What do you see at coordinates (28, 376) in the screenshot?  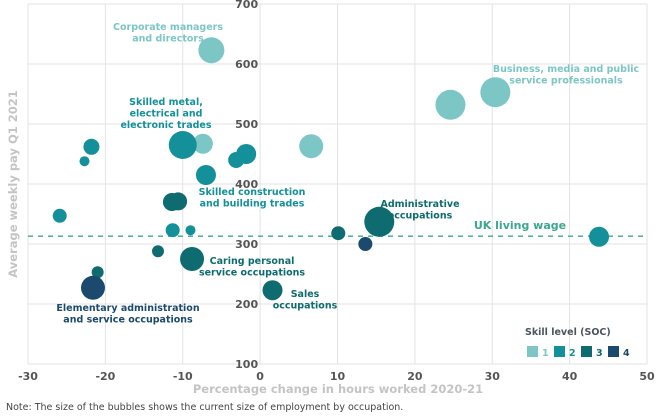 I see `x-tick-label: -30` at bounding box center [28, 376].